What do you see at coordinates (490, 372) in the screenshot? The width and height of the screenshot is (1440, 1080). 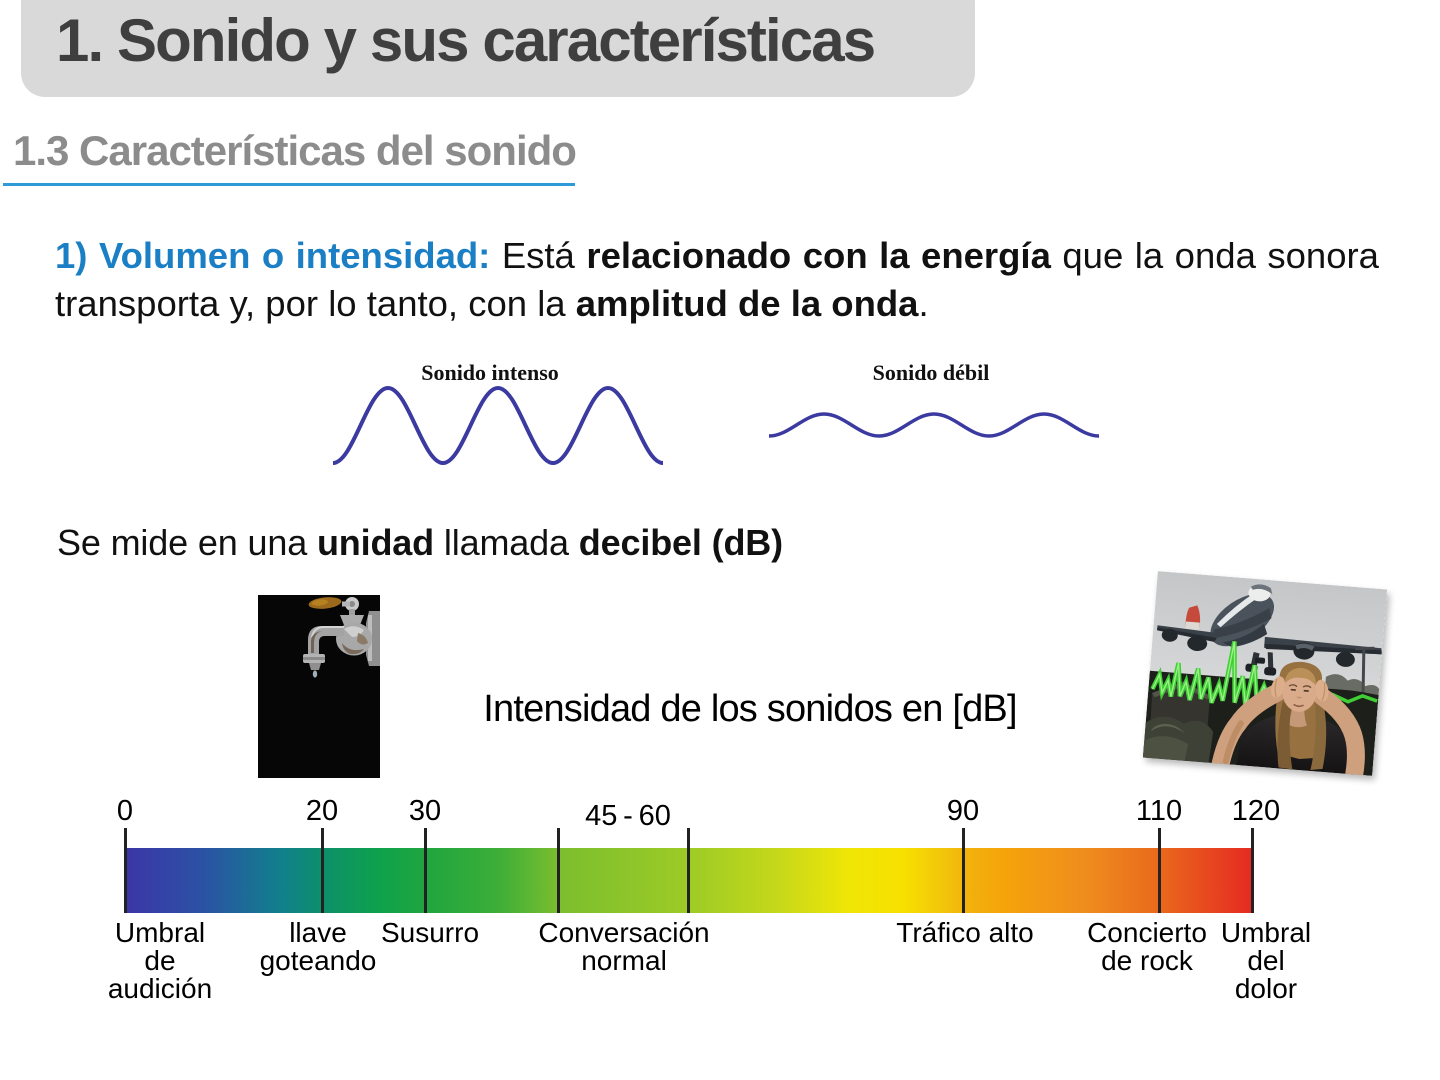 I see `svg-text: Sonido intenso` at bounding box center [490, 372].